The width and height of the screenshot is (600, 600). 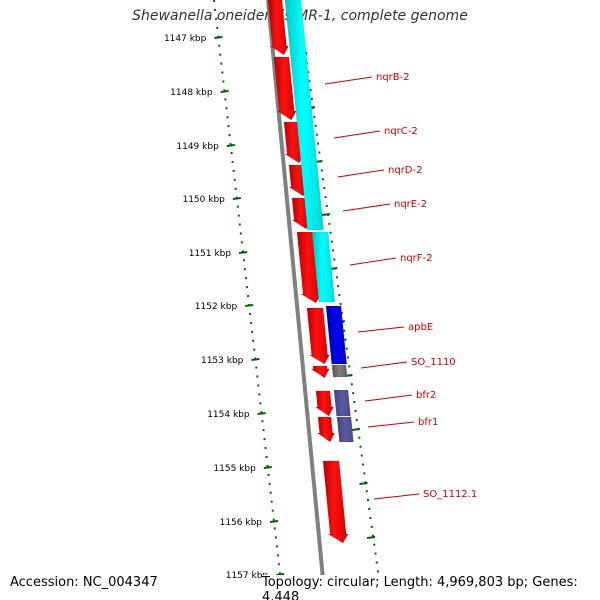 I want to click on scale-tick-label: 1147 kbp, so click(x=185, y=39).